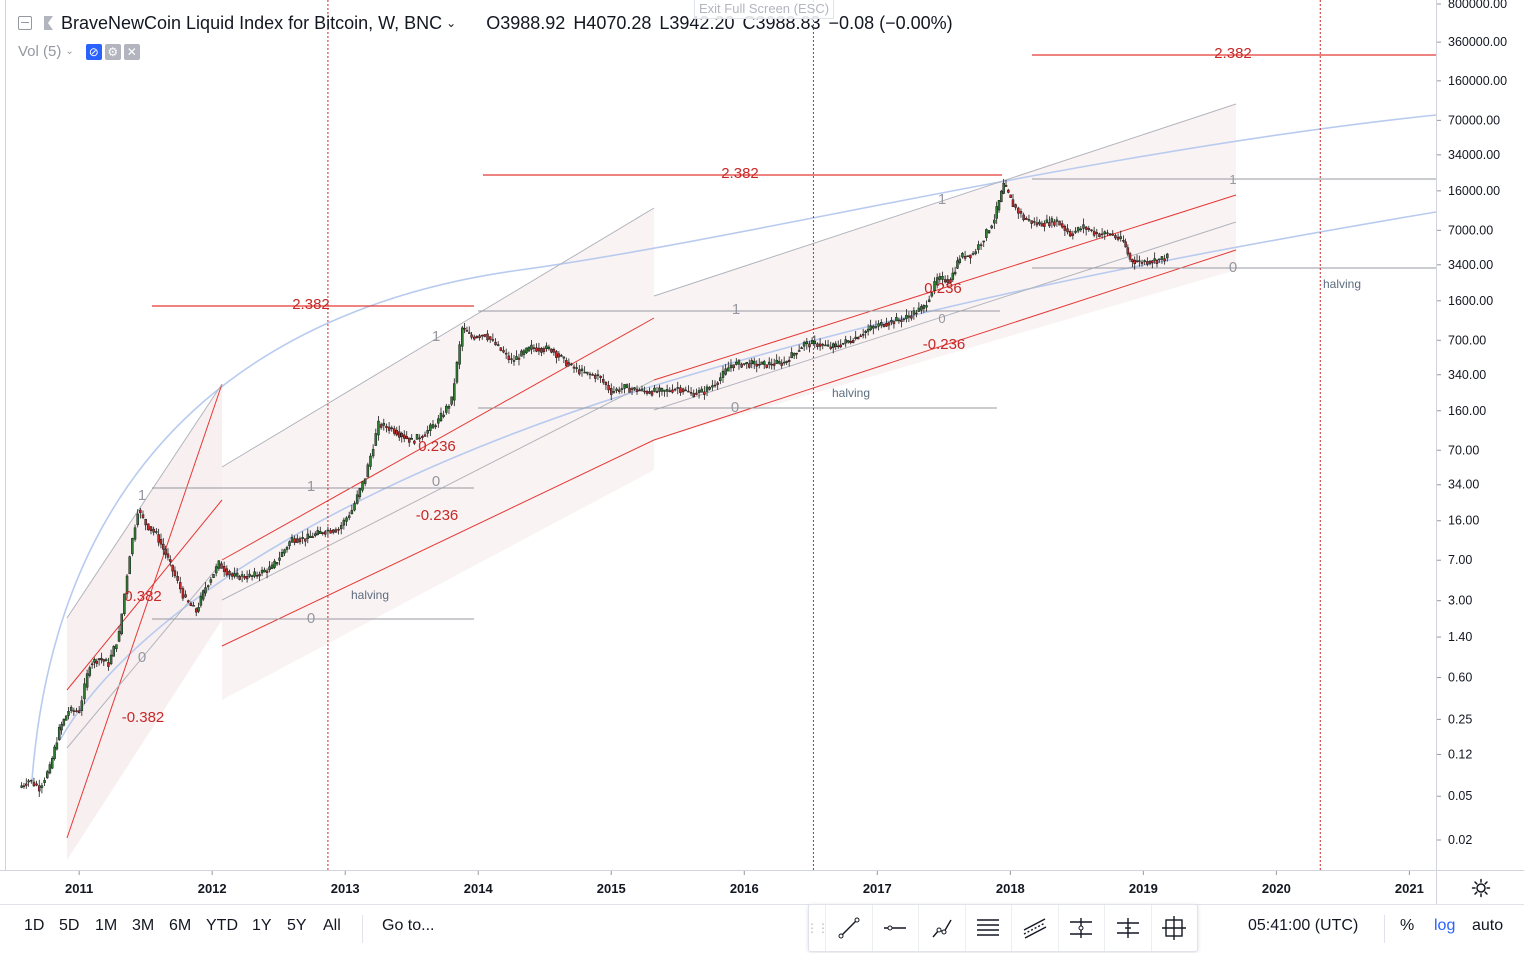  I want to click on parallel-channel-icon, so click(1034, 928).